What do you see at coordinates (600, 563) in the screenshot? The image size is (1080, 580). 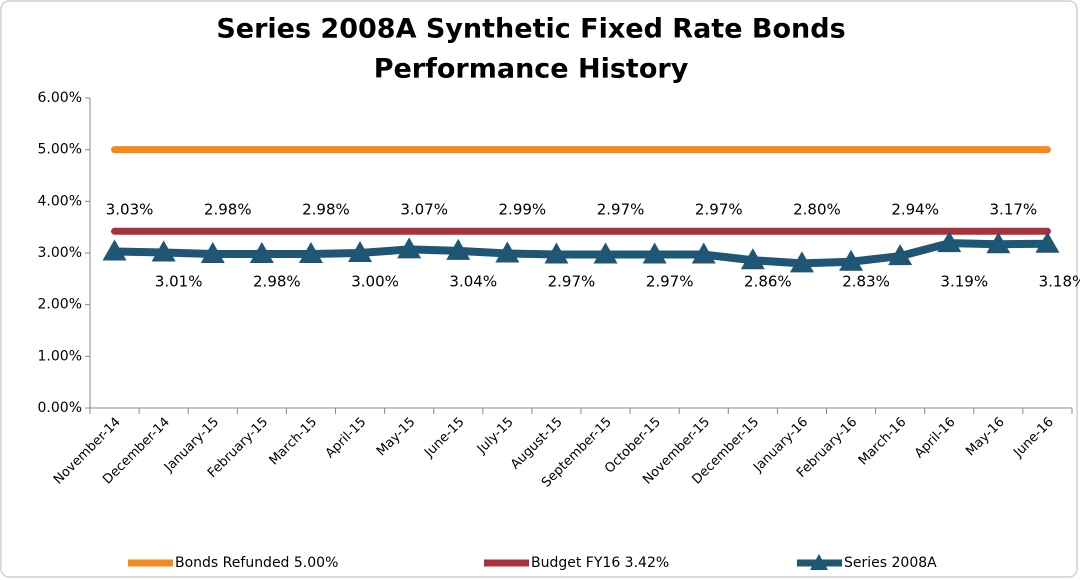 I see `legend-label: Budget FY16 3.42%` at bounding box center [600, 563].